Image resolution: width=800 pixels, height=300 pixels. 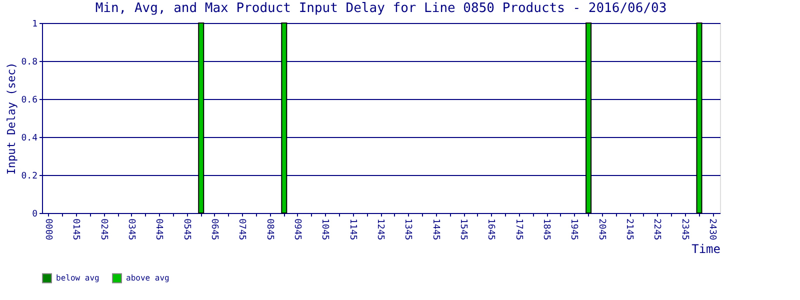 I want to click on x-tick-label: 0845, so click(x=269, y=229).